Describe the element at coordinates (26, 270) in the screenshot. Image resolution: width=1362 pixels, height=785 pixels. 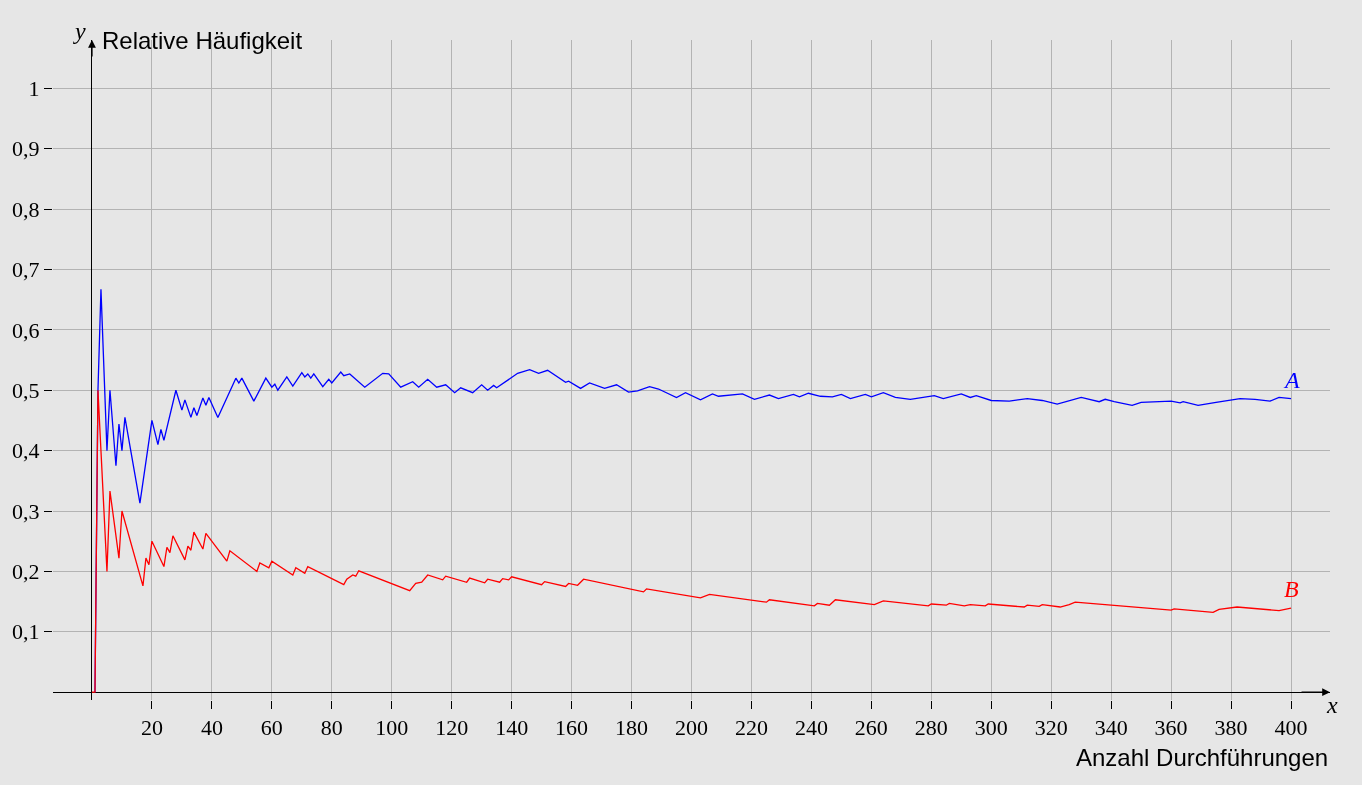
I see `y-tick-label: 0,7` at that location.